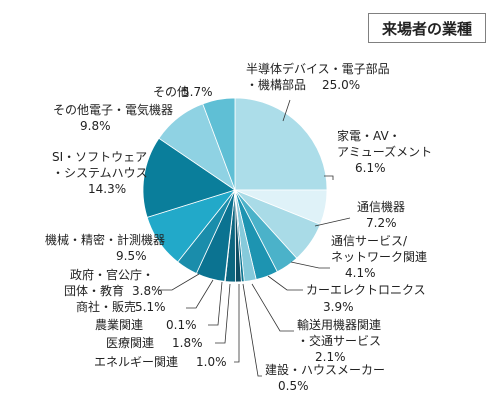 The width and height of the screenshot is (500, 400). I want to click on slice-label: 医療関連, so click(130, 343).